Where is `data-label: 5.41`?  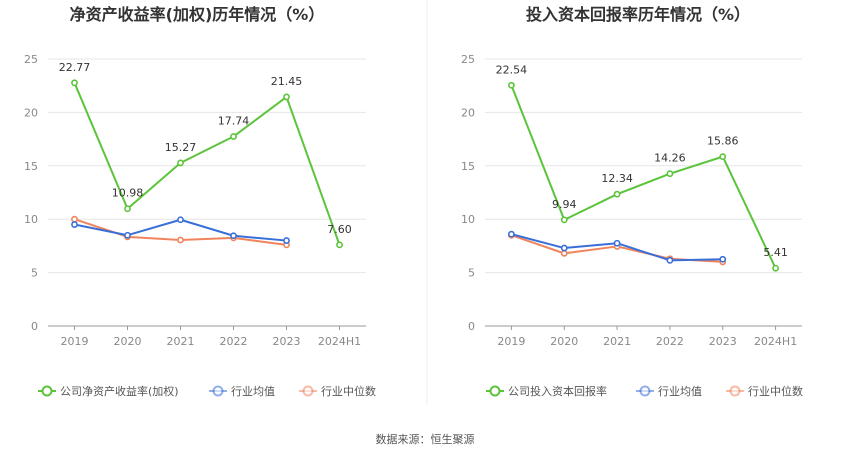
data-label: 5.41 is located at coordinates (775, 252).